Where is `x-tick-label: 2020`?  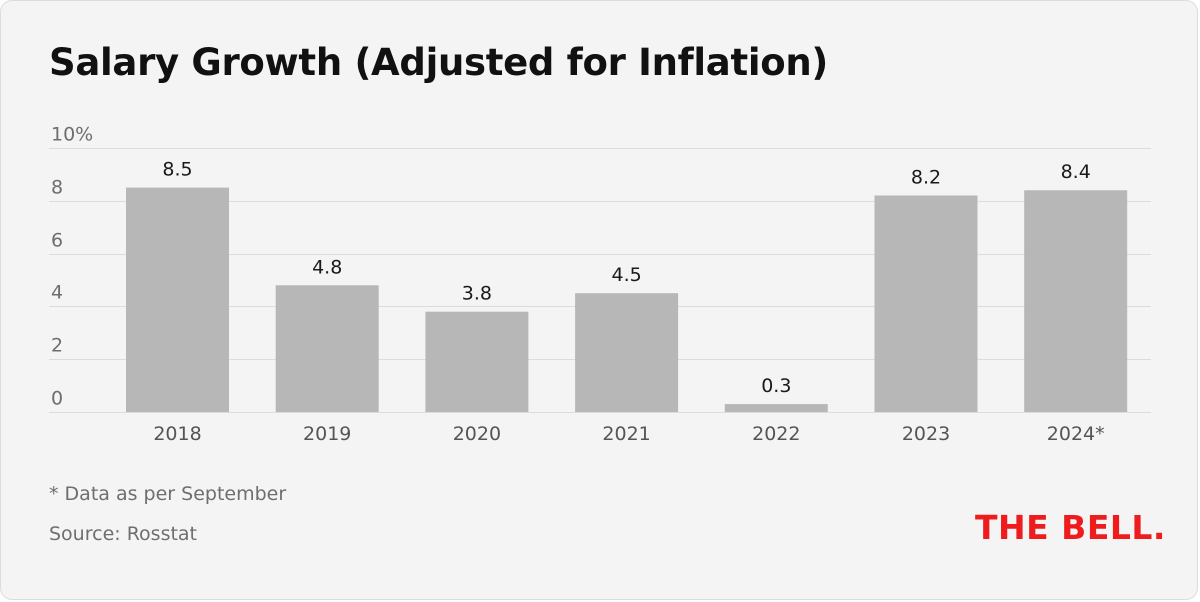
x-tick-label: 2020 is located at coordinates (477, 434).